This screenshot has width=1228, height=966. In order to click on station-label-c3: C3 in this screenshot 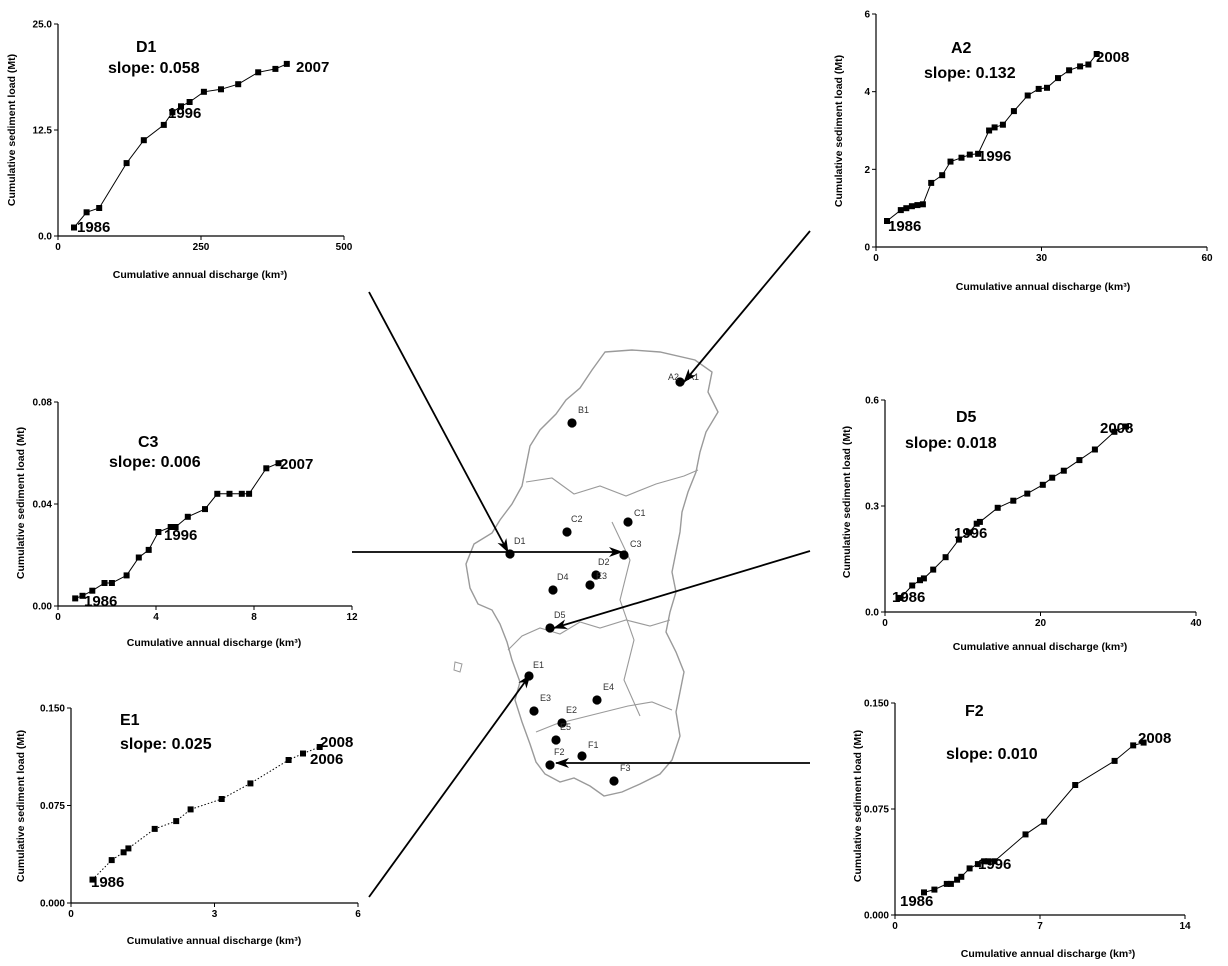, I will do `click(636, 544)`.